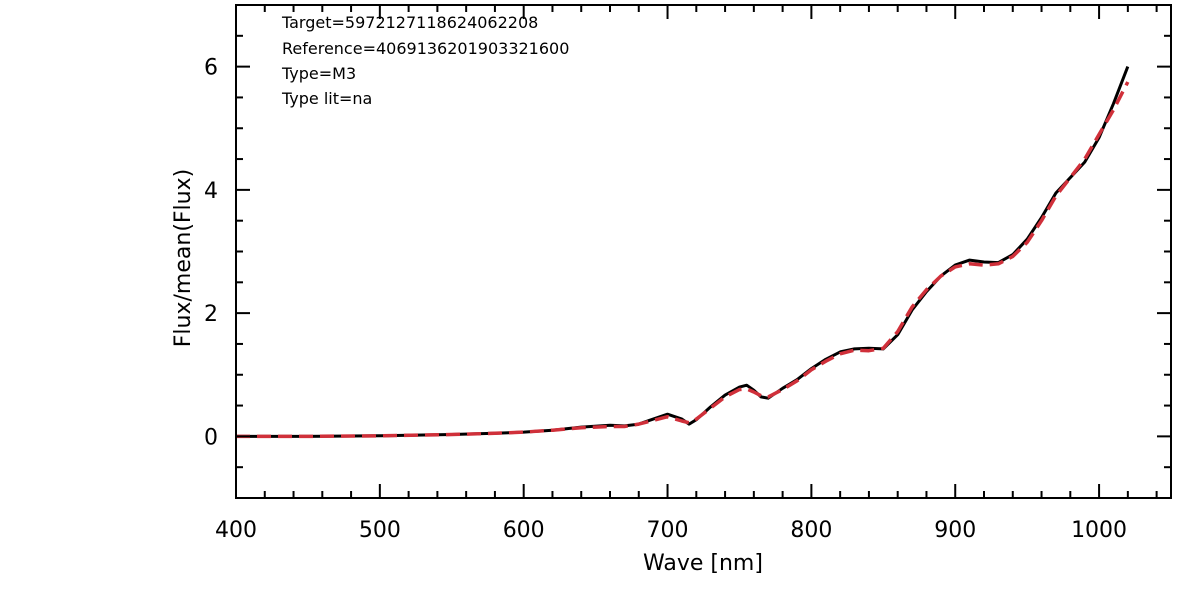 The width and height of the screenshot is (1180, 590). What do you see at coordinates (318, 73) in the screenshot?
I see `annotation-type: Type=M3` at bounding box center [318, 73].